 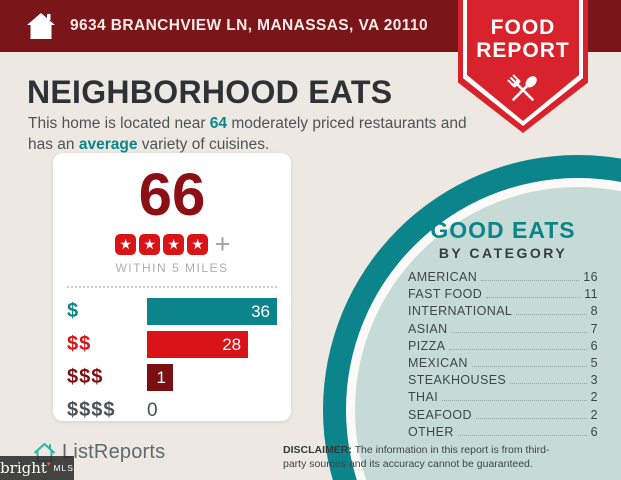 I want to click on house-icon, so click(x=41, y=26).